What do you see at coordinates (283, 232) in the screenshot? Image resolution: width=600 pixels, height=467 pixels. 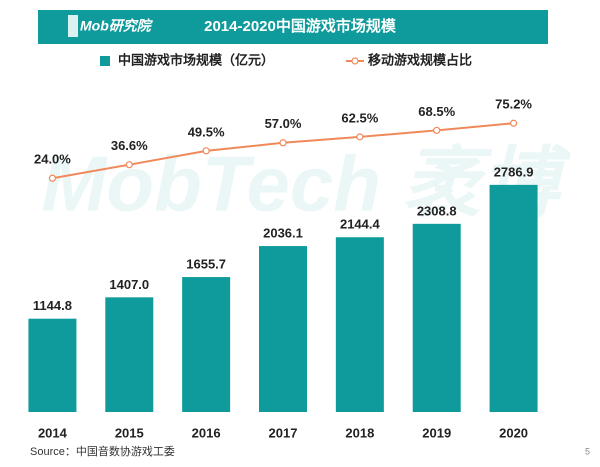 I see `value-label: 2036.1` at bounding box center [283, 232].